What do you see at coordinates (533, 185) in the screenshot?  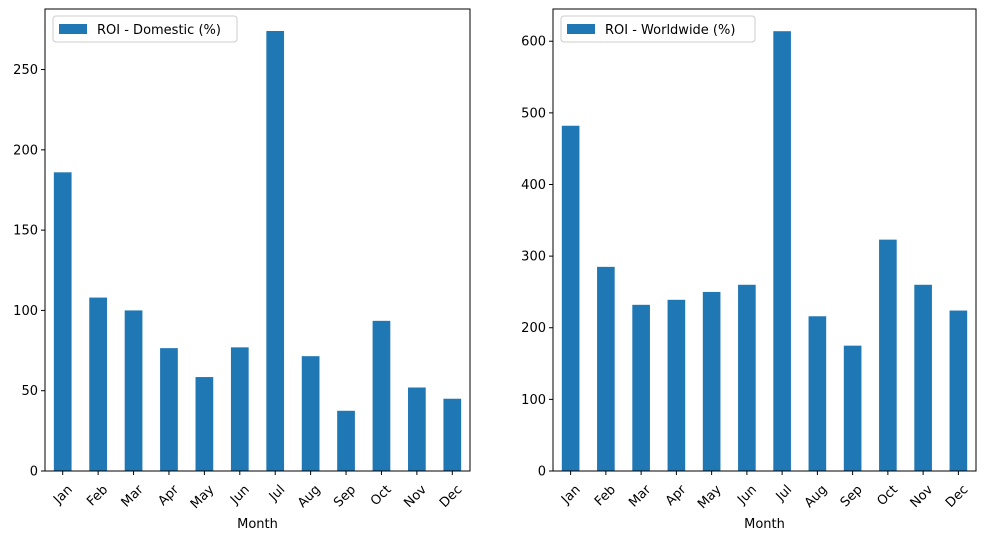 I see `y-tick-label: 400` at bounding box center [533, 185].